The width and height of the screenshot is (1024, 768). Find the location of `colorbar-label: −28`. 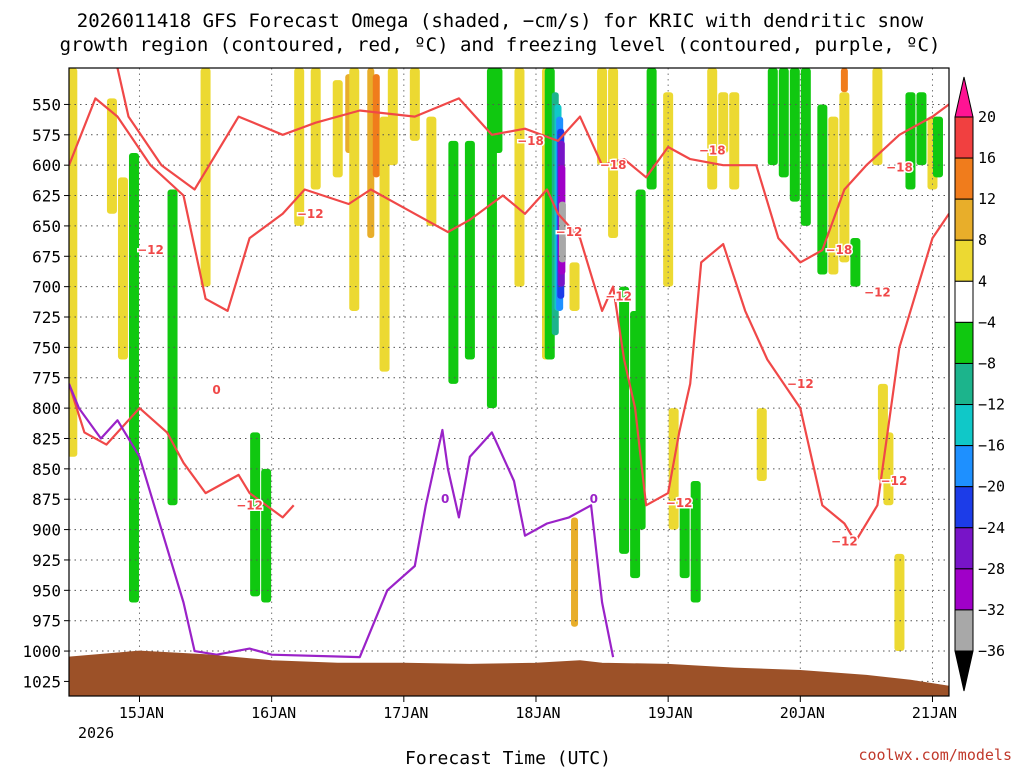

colorbar-label: −28 is located at coordinates (991, 569).